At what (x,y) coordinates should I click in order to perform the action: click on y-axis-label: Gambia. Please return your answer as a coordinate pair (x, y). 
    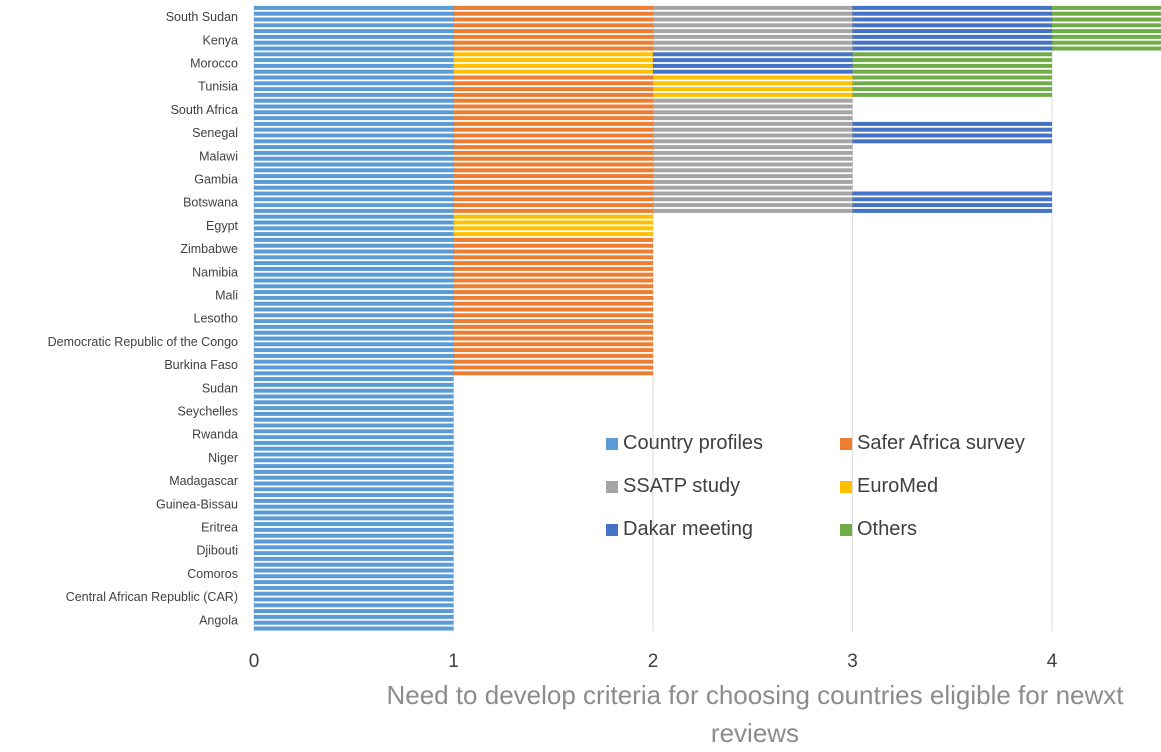
    Looking at the image, I should click on (216, 180).